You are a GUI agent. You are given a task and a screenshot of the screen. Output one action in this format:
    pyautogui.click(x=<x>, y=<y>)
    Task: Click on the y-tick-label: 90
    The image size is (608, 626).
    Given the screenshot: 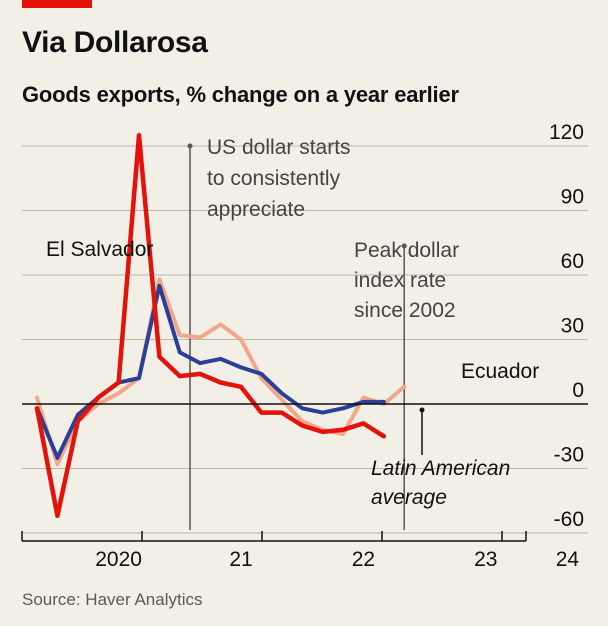 What is the action you would take?
    pyautogui.click(x=572, y=197)
    